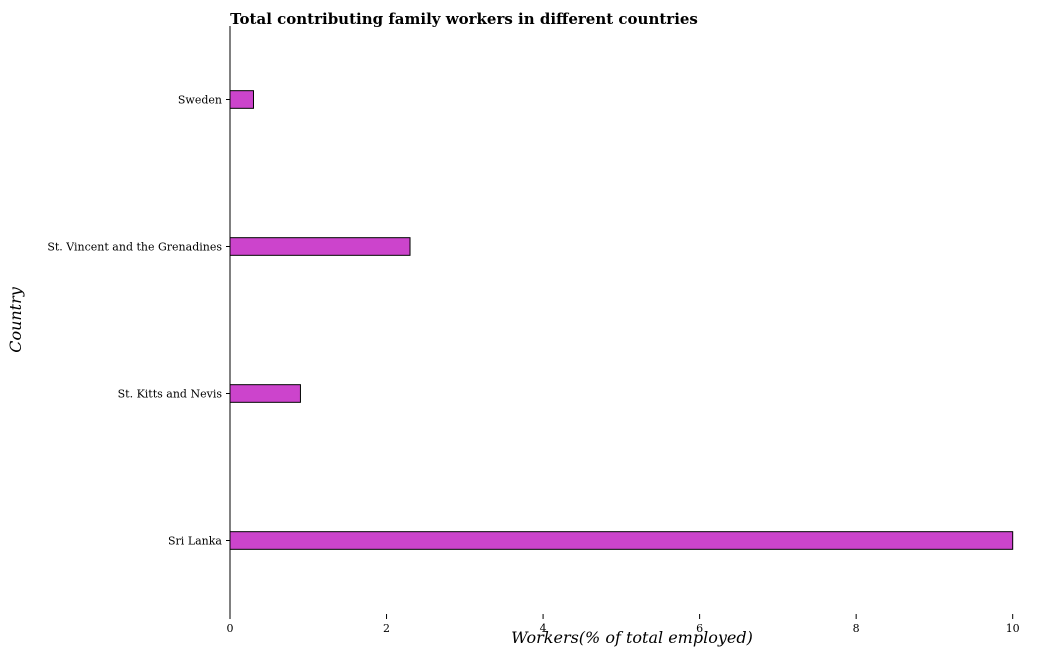  I want to click on bar-st-kitts-and-nevis, so click(265, 393).